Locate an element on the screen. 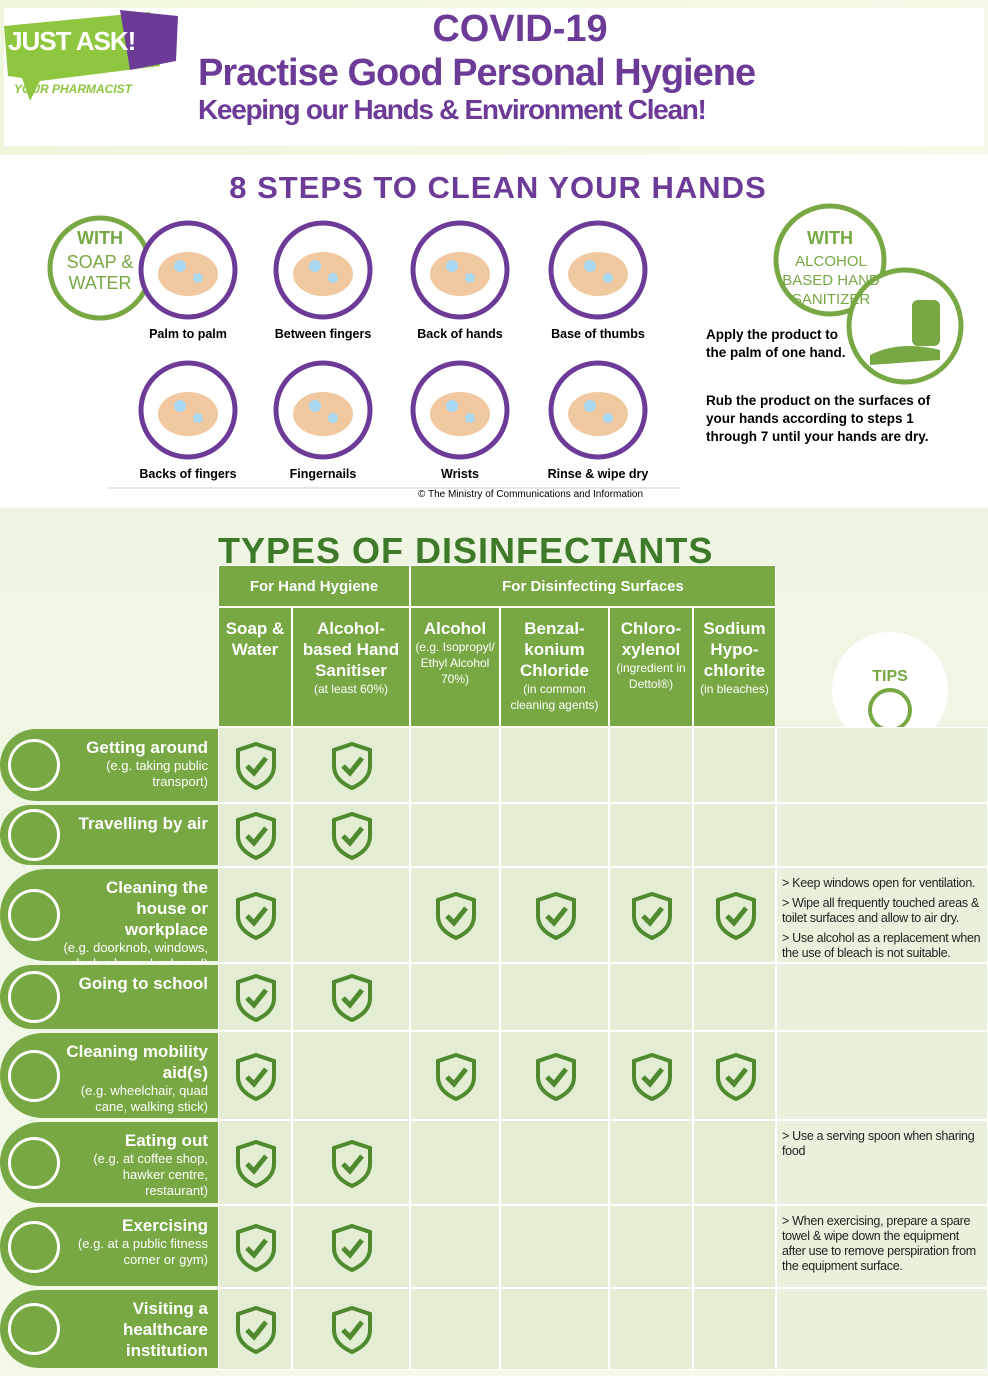  tip: > Keep windows open for ventilation. is located at coordinates (879, 883).